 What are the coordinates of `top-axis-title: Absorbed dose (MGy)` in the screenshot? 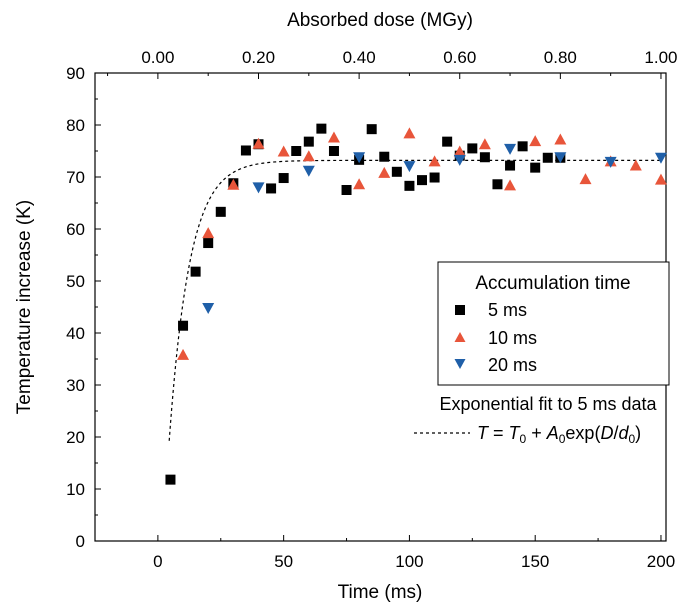 It's located at (380, 20).